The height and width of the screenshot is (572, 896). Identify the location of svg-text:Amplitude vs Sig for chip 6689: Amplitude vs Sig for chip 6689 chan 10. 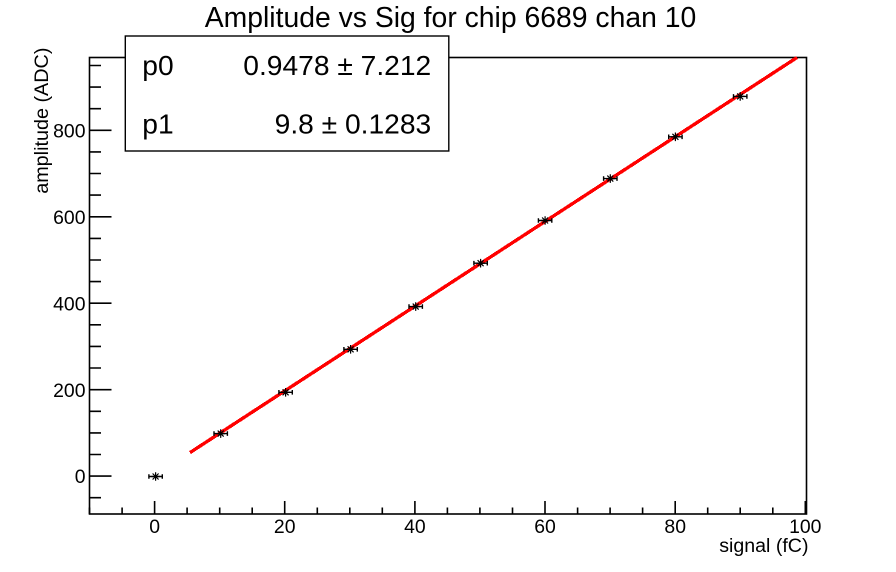
(451, 18).